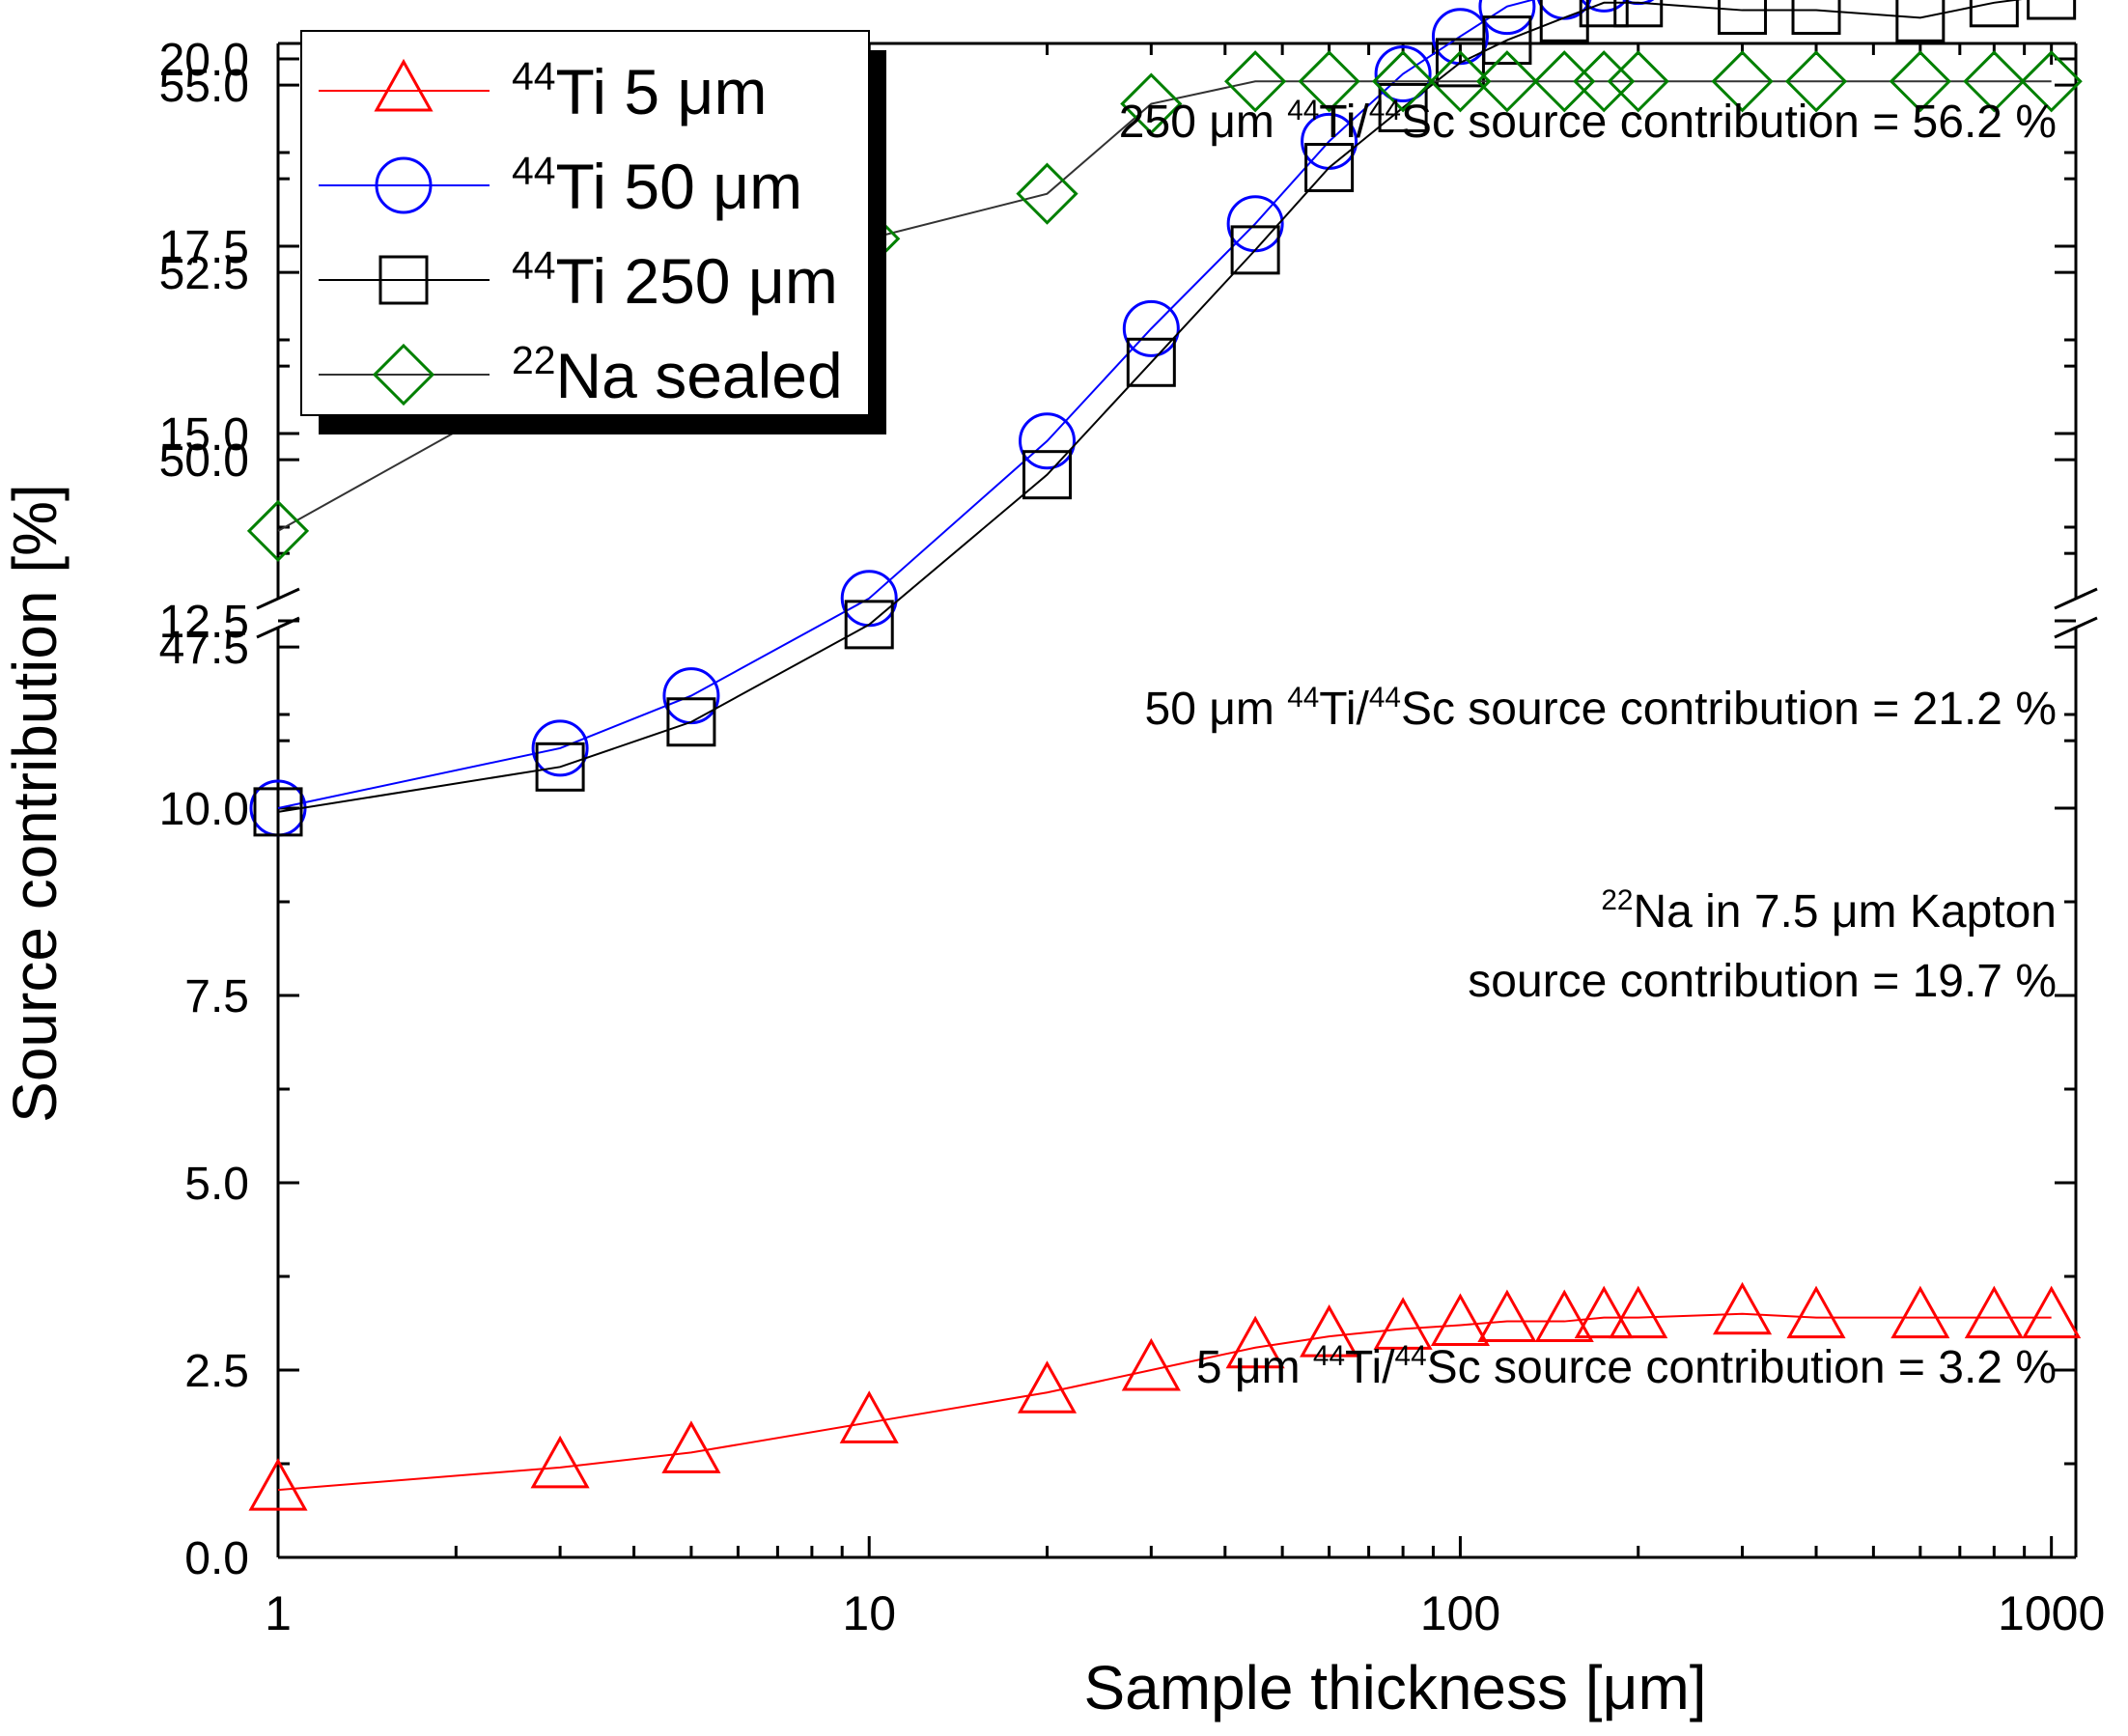  What do you see at coordinates (204, 274) in the screenshot?
I see `y-tick-label: 52.5` at bounding box center [204, 274].